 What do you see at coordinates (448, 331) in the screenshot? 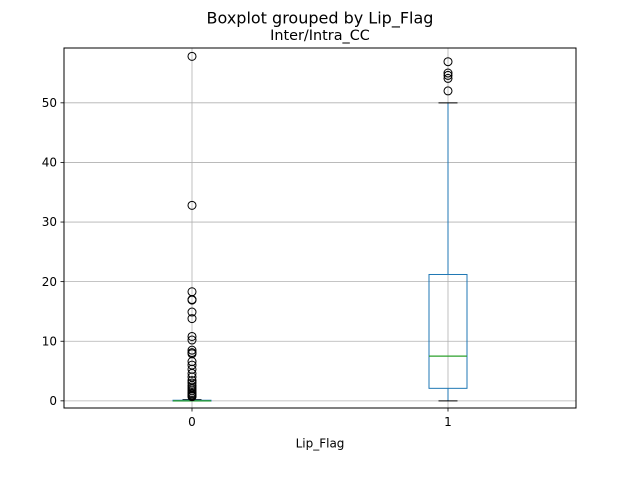
I see `iqr-box` at bounding box center [448, 331].